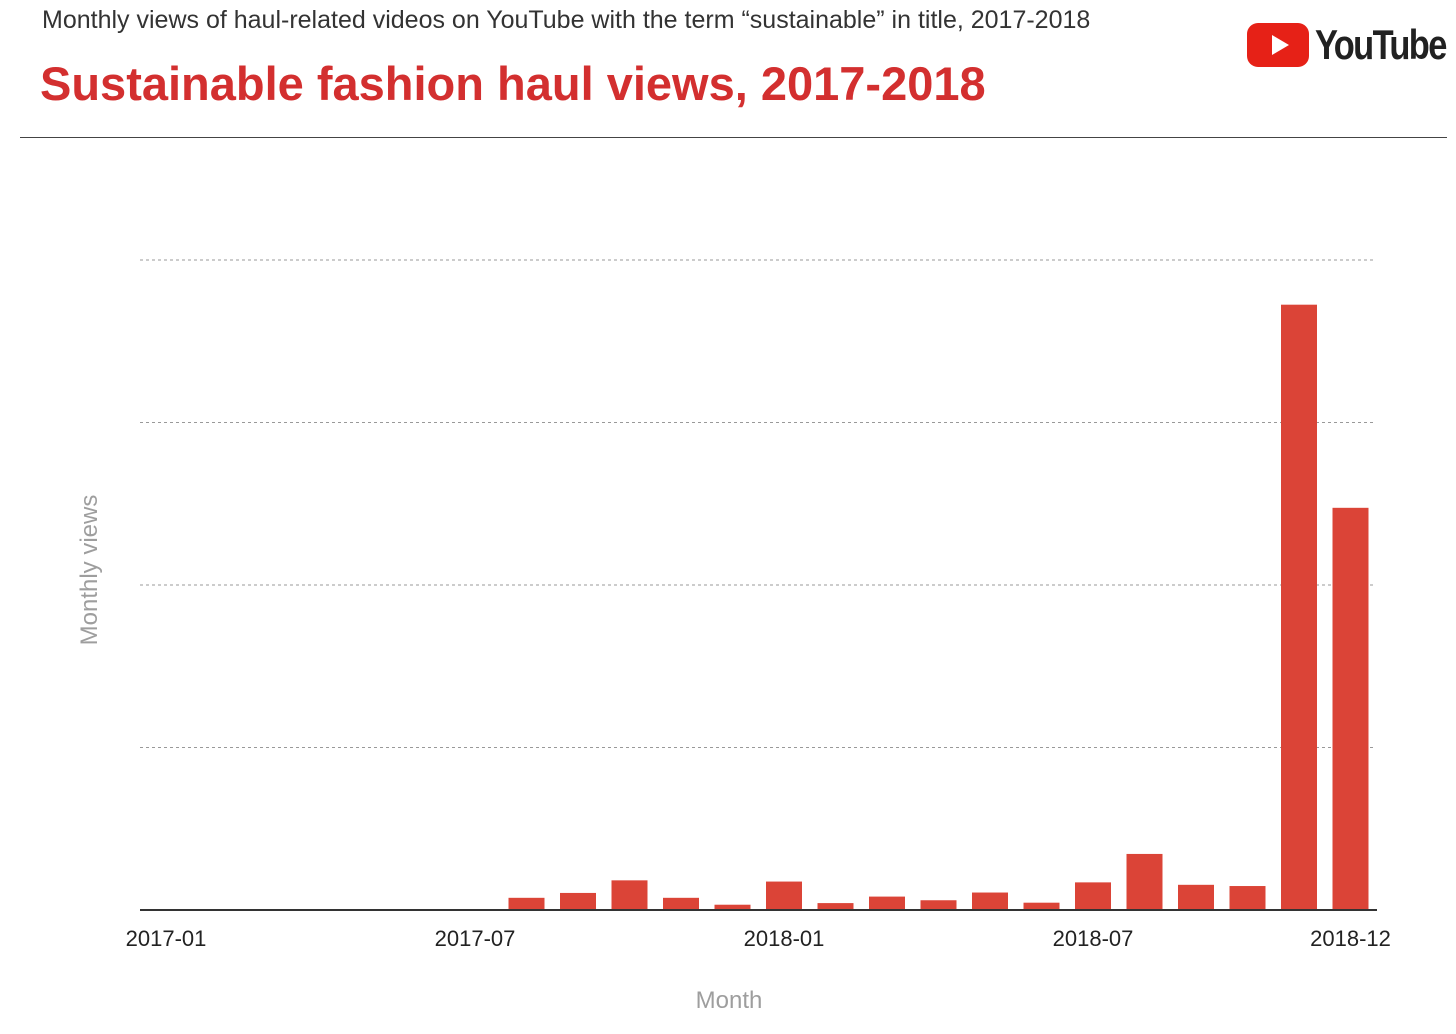 This screenshot has width=1456, height=1034. Describe the element at coordinates (729, 1000) in the screenshot. I see `x-axis-label: Month` at that location.